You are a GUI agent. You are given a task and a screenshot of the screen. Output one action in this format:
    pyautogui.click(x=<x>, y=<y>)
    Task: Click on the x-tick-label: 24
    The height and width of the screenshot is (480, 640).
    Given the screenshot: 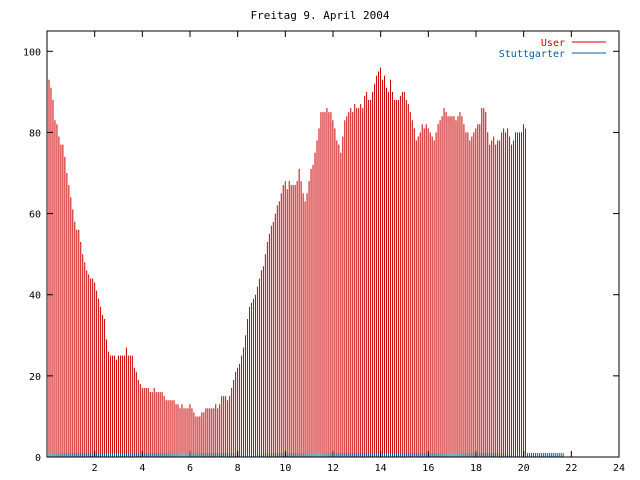 What is the action you would take?
    pyautogui.click(x=619, y=468)
    